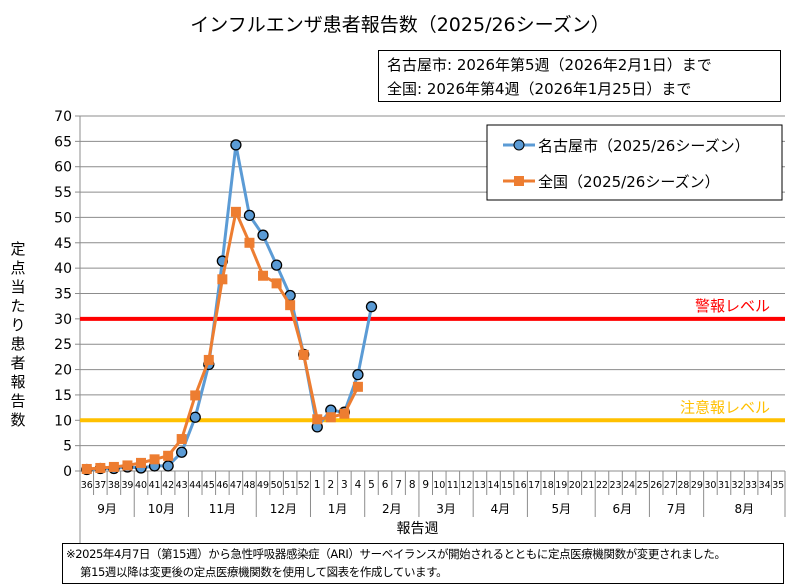  I want to click on x-tick-label: 17, so click(534, 485).